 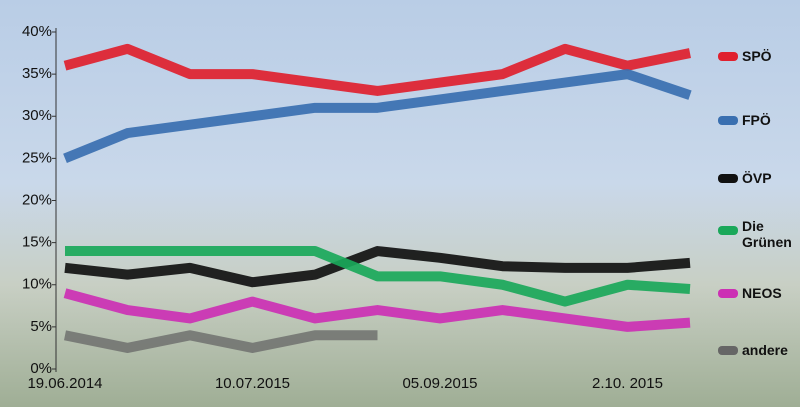 I want to click on legend-label: NEOS, so click(x=762, y=293).